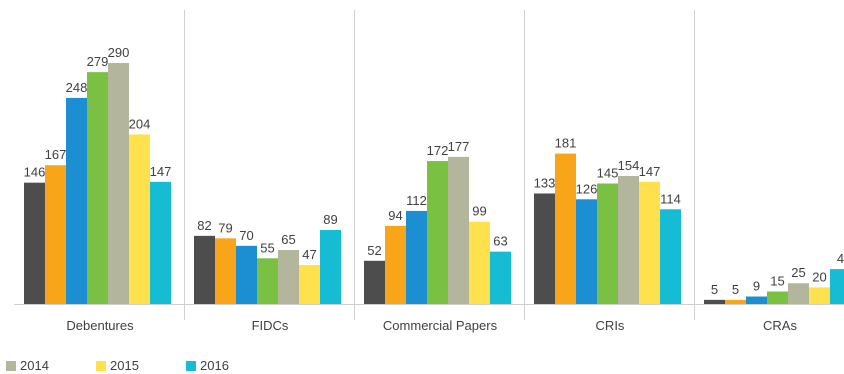  I want to click on bar-debentures-2014, so click(118, 183).